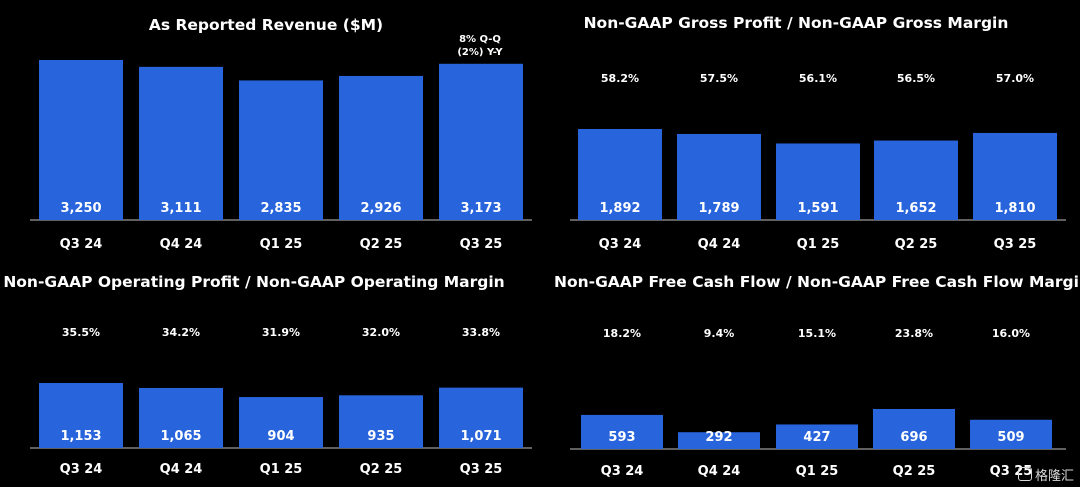 This screenshot has height=487, width=1080. What do you see at coordinates (719, 333) in the screenshot?
I see `free-cash-flow-margin-label-2: 9.4%` at bounding box center [719, 333].